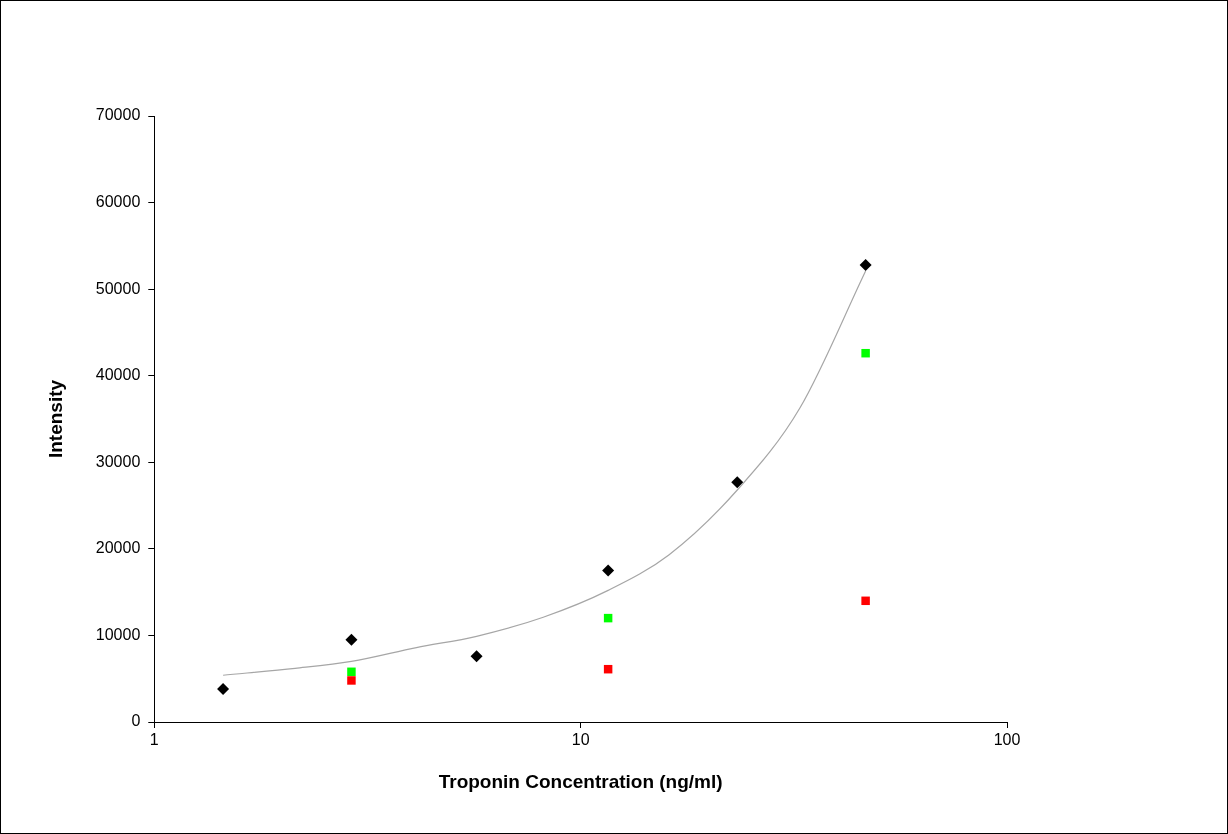  I want to click on y-axis-title: Intensity, so click(55, 419).